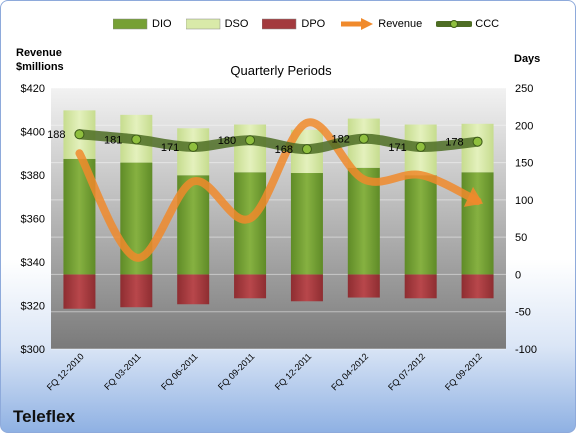 The height and width of the screenshot is (433, 576). I want to click on left-tick-label: $360, so click(33, 220).